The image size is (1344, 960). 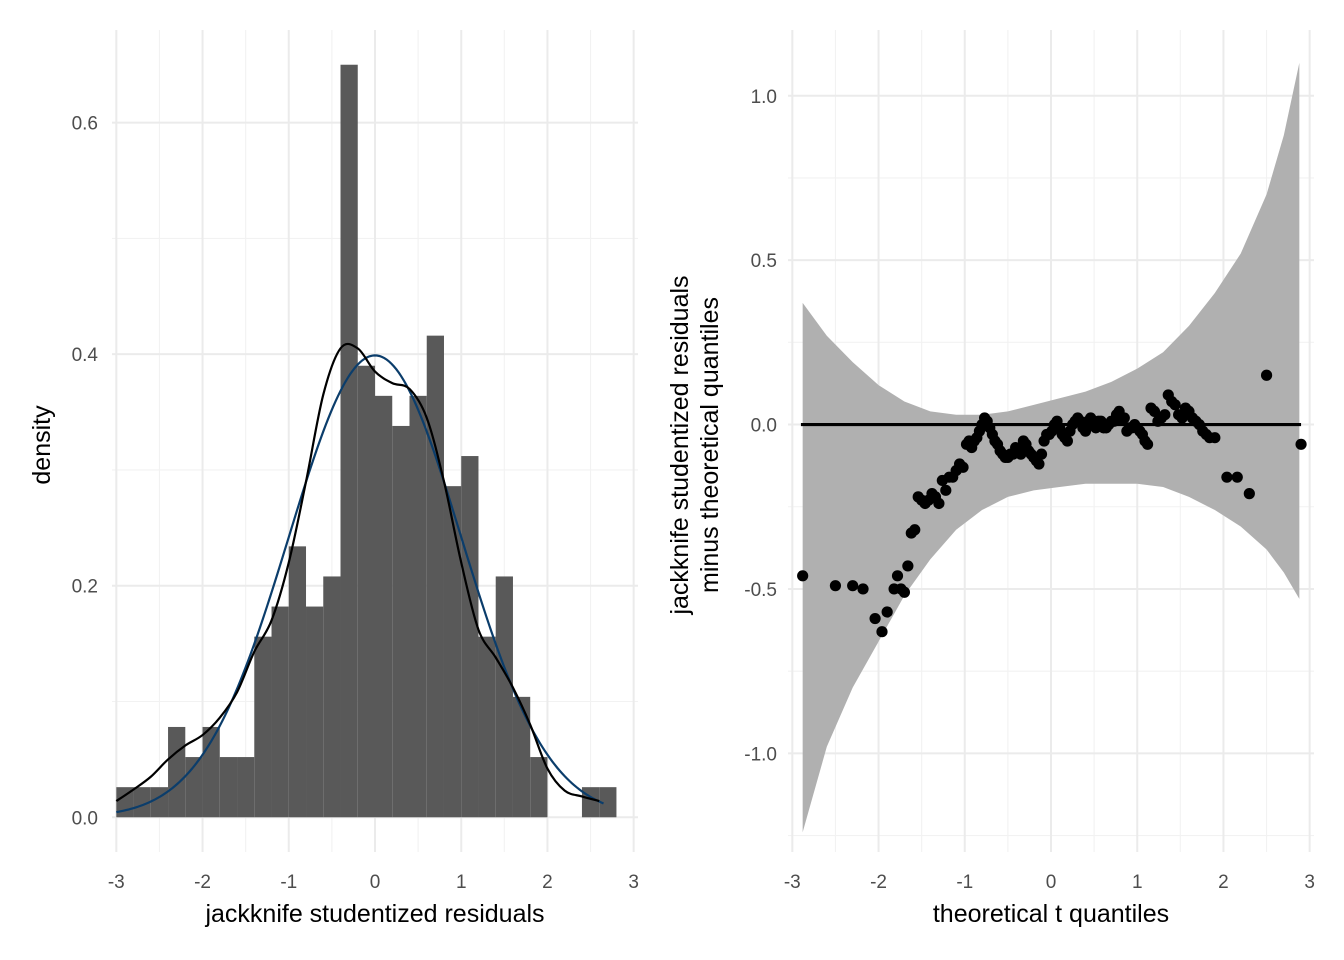 I want to click on qq-x-tick-label: -3, so click(x=792, y=882).